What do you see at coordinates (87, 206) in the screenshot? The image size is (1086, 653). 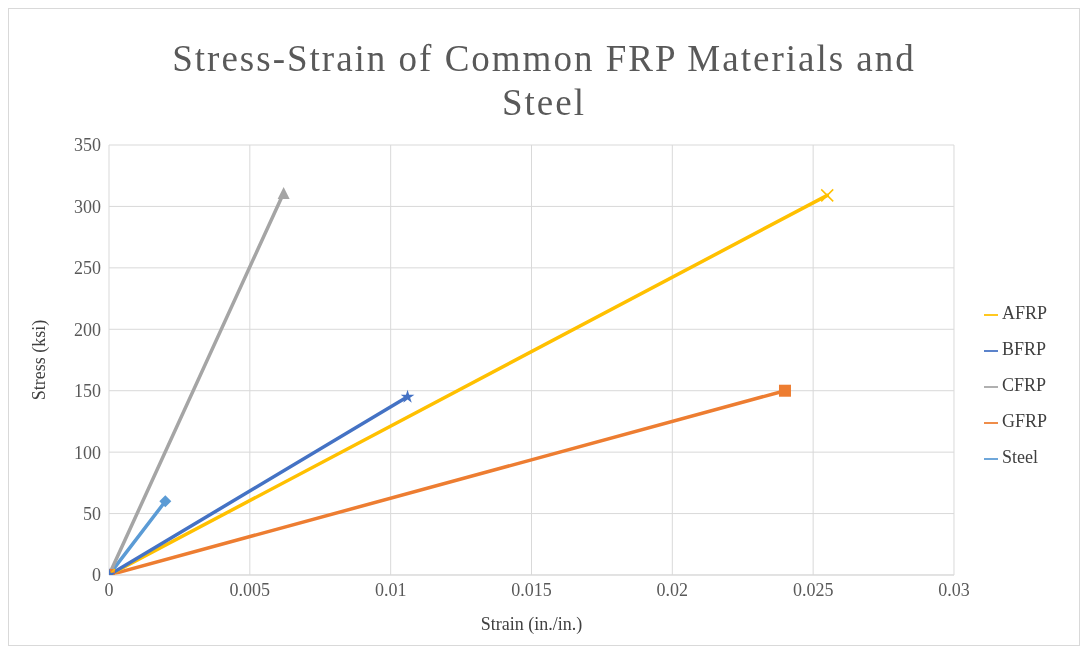 I see `y-tick-label: 300` at bounding box center [87, 206].